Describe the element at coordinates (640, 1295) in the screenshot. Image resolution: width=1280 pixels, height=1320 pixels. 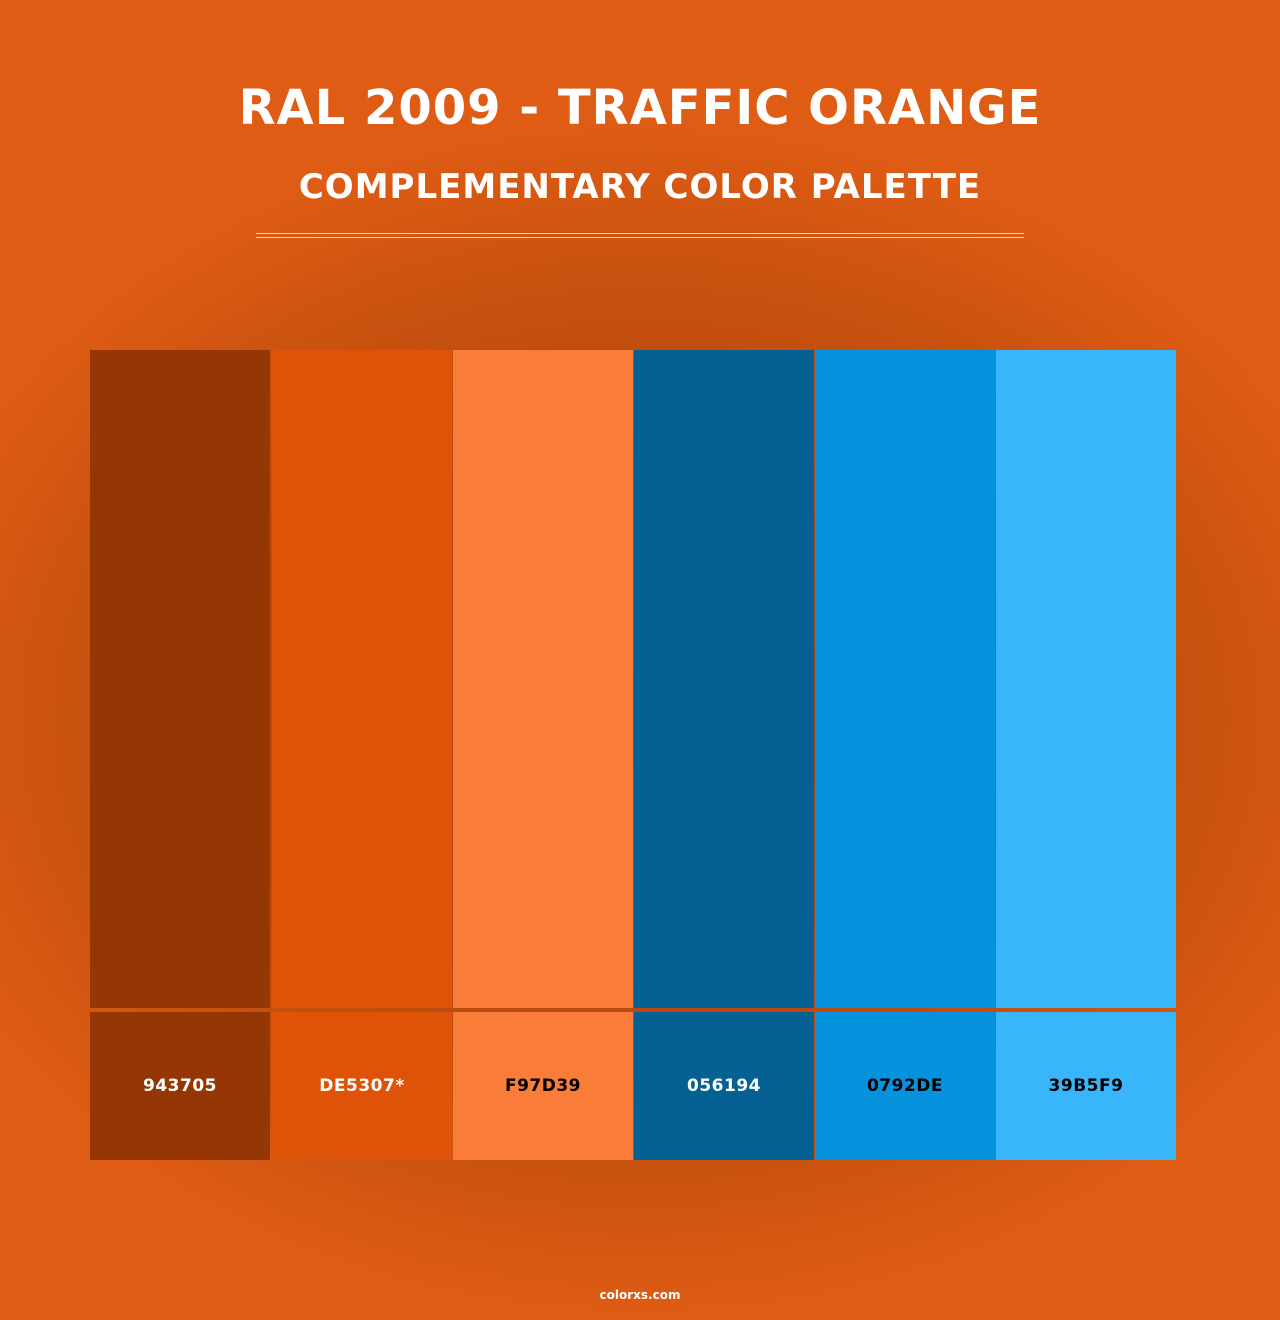
I see `footer-site-credit: colorxs.com` at that location.